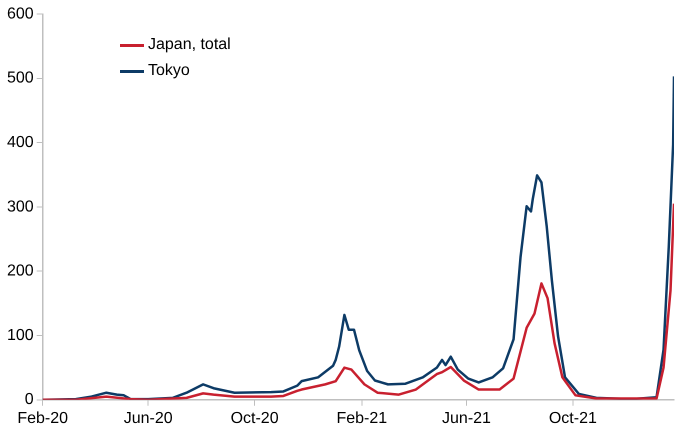 This screenshot has height=431, width=682. I want to click on x-tick-label: Jun-20, so click(148, 418).